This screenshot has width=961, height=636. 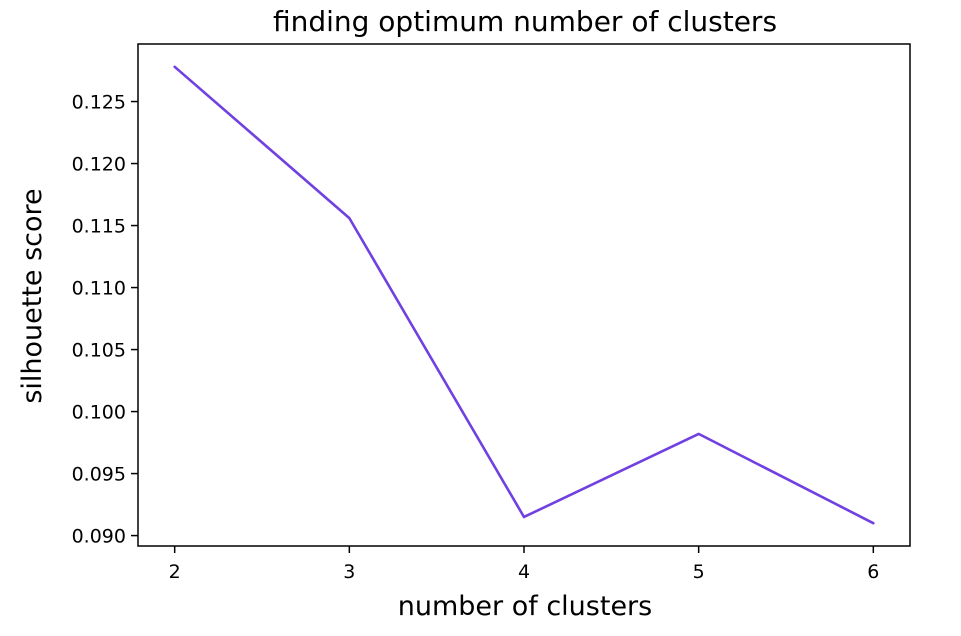 What do you see at coordinates (99, 413) in the screenshot?
I see `y-tick-label: 0.100` at bounding box center [99, 413].